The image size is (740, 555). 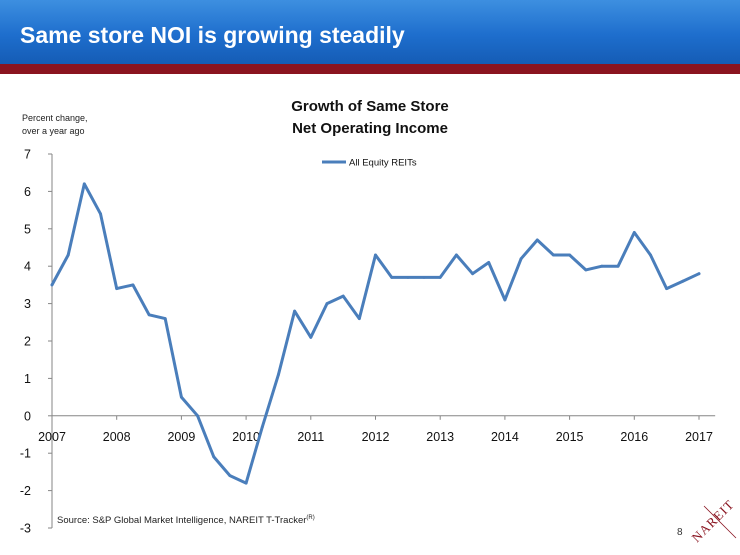 What do you see at coordinates (25, 454) in the screenshot?
I see `y-tick-label: -1` at bounding box center [25, 454].